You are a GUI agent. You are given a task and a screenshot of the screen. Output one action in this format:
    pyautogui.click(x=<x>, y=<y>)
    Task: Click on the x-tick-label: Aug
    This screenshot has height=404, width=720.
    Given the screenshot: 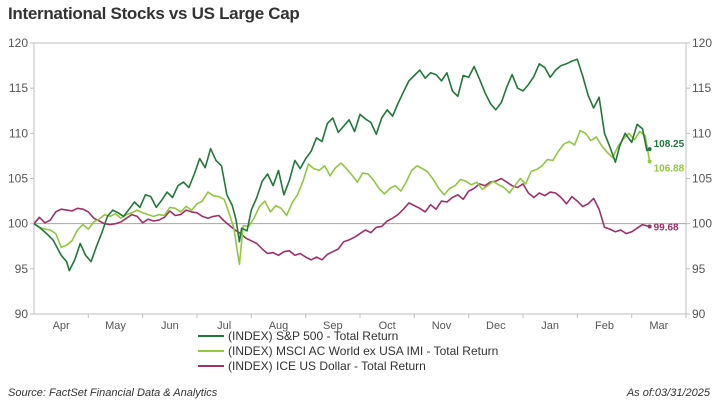 What is the action you would take?
    pyautogui.click(x=279, y=326)
    